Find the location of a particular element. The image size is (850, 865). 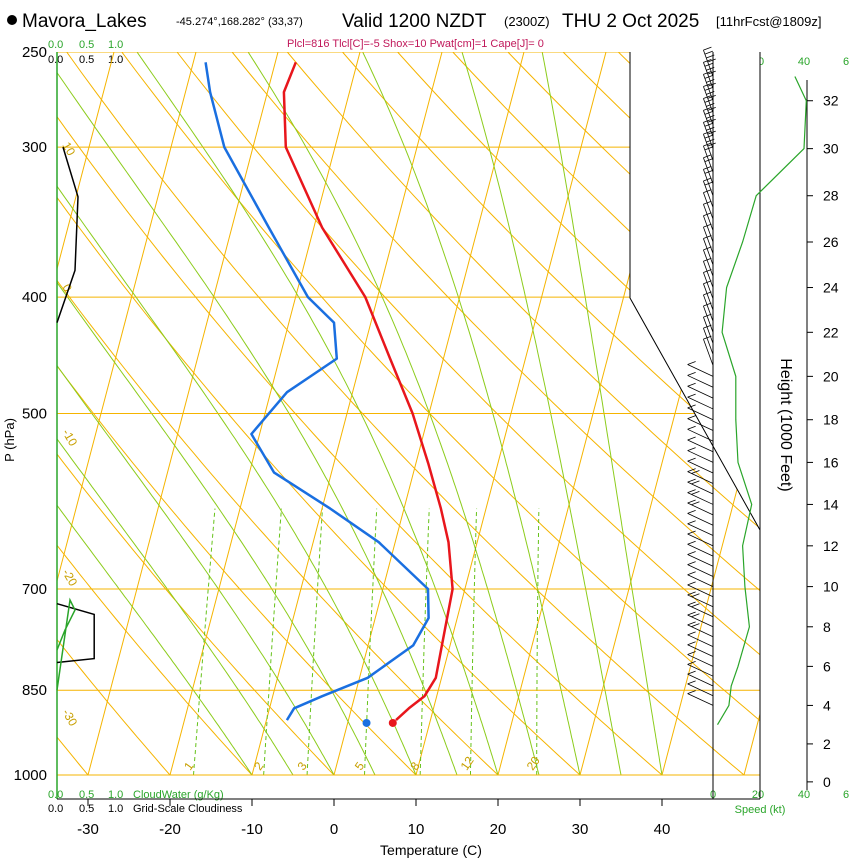

height-tick-label: 6 is located at coordinates (827, 666).